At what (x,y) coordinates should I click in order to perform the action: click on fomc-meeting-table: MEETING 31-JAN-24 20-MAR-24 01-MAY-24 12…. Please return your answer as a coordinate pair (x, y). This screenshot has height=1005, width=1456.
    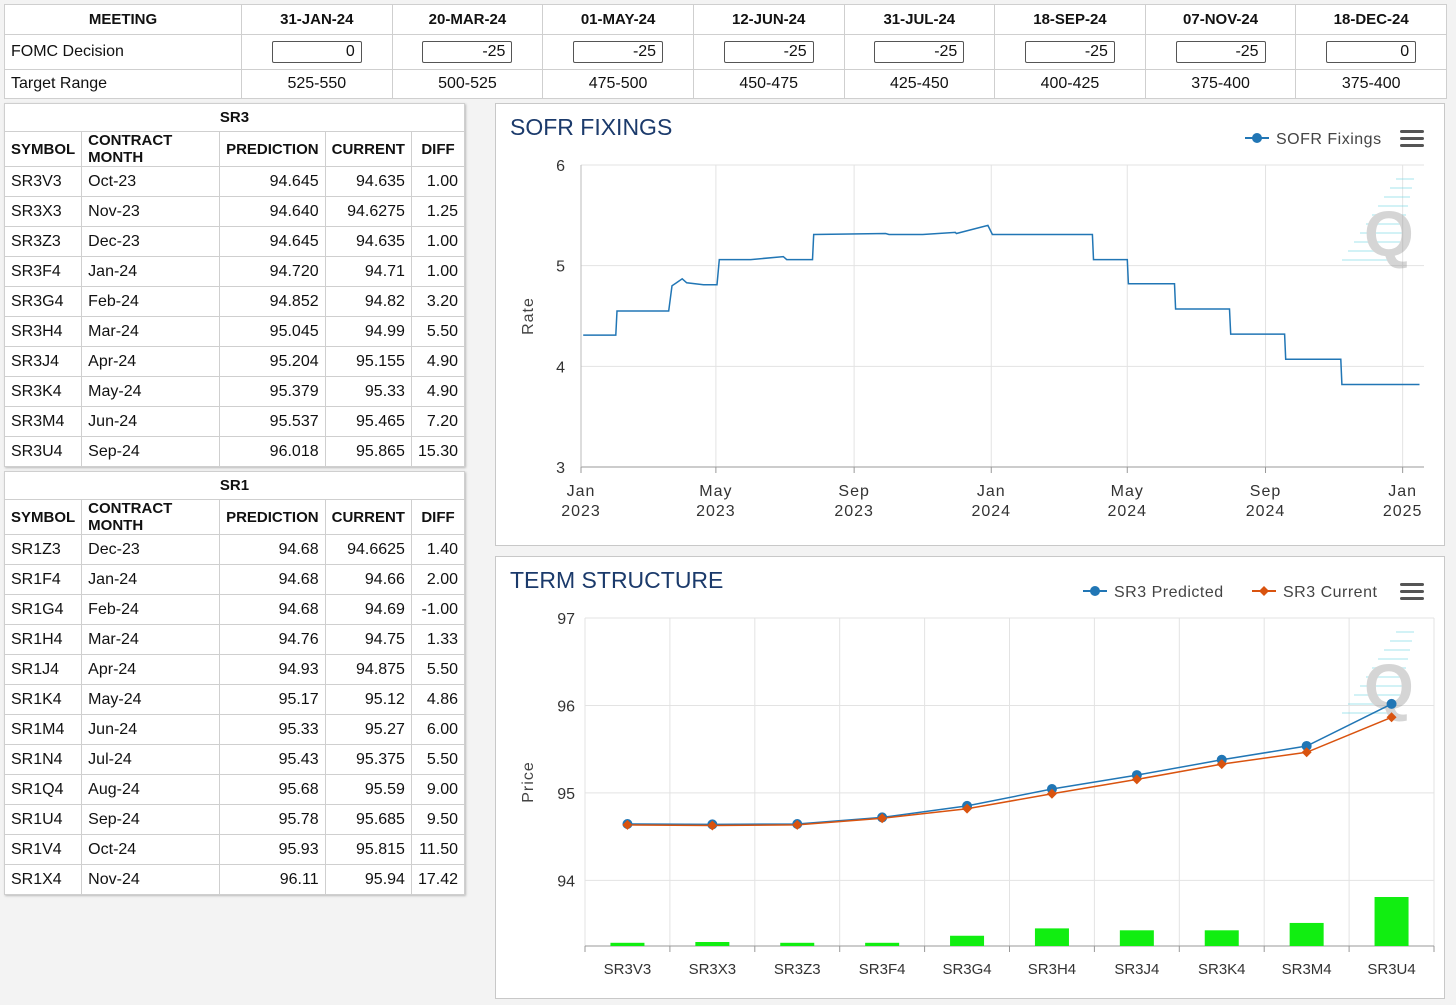
    Looking at the image, I should click on (725, 51).